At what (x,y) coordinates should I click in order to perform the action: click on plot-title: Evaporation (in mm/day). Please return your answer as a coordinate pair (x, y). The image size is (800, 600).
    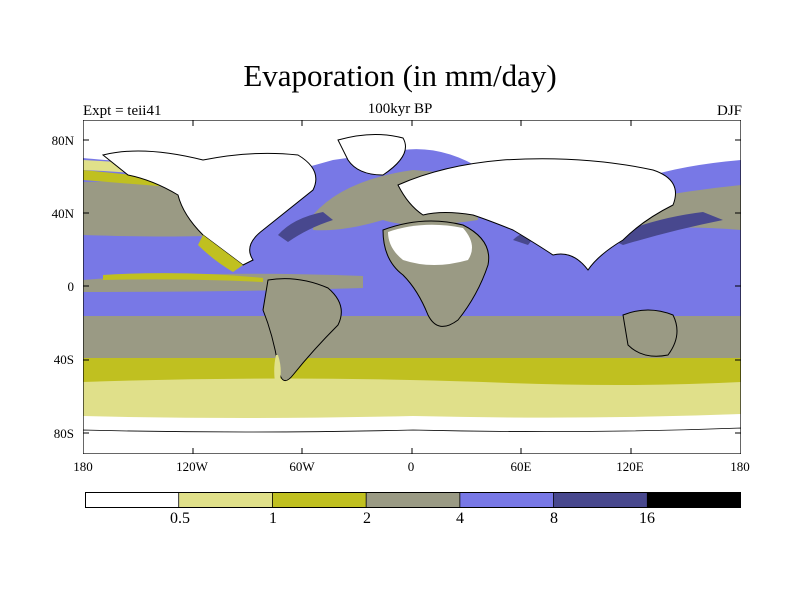
    Looking at the image, I should click on (400, 75).